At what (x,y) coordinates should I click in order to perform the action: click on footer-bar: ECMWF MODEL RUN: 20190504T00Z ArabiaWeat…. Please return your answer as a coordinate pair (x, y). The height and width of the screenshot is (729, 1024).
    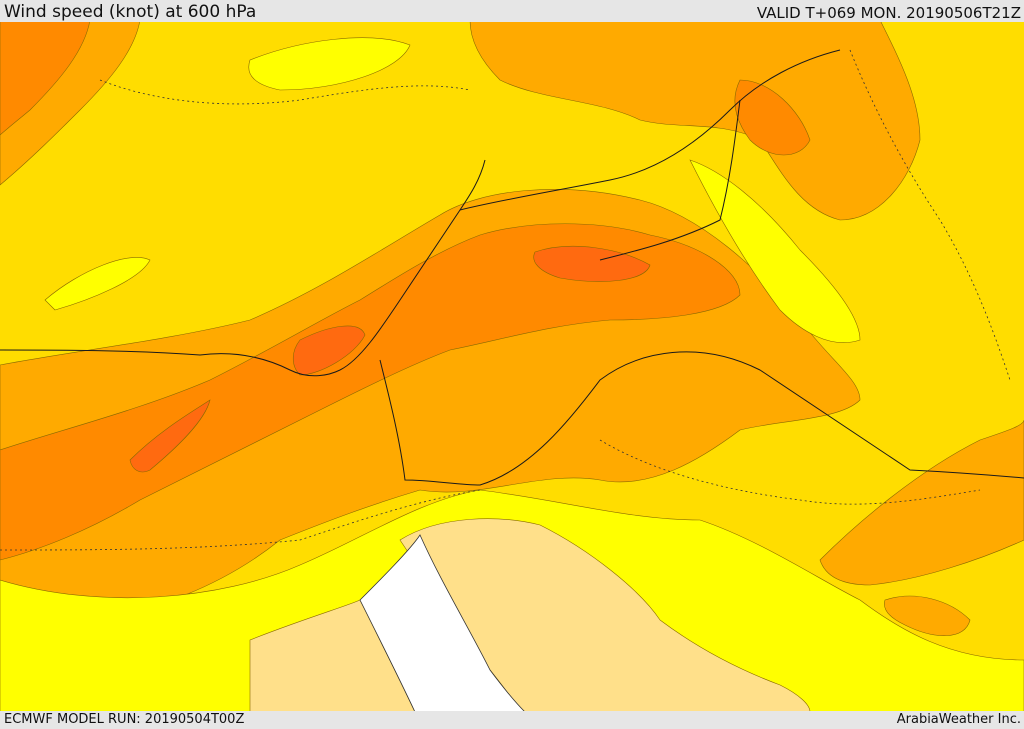
    Looking at the image, I should click on (512, 720).